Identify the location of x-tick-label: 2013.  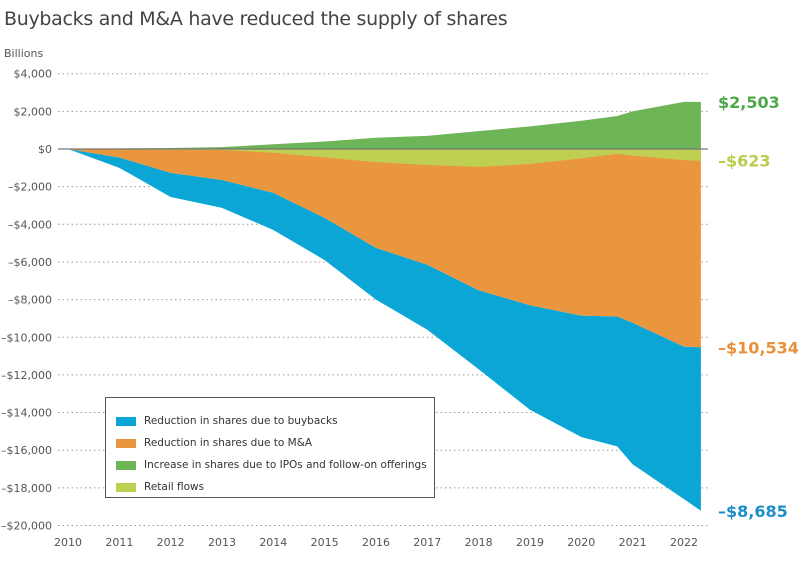
(222, 542).